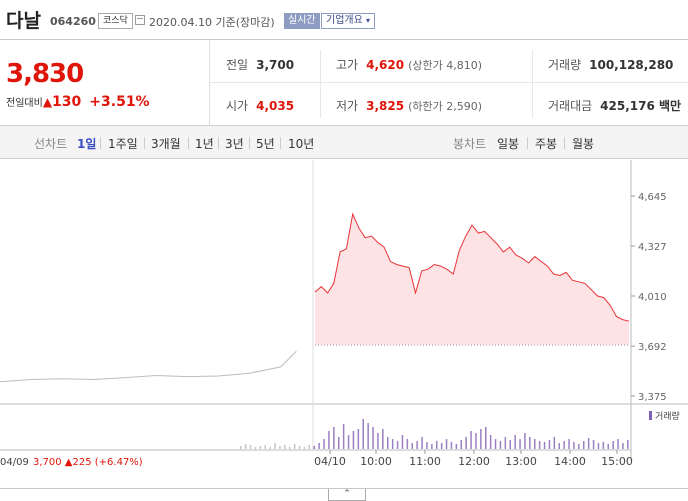 The width and height of the screenshot is (688, 501). I want to click on x-tick-label: 11:00, so click(425, 461).